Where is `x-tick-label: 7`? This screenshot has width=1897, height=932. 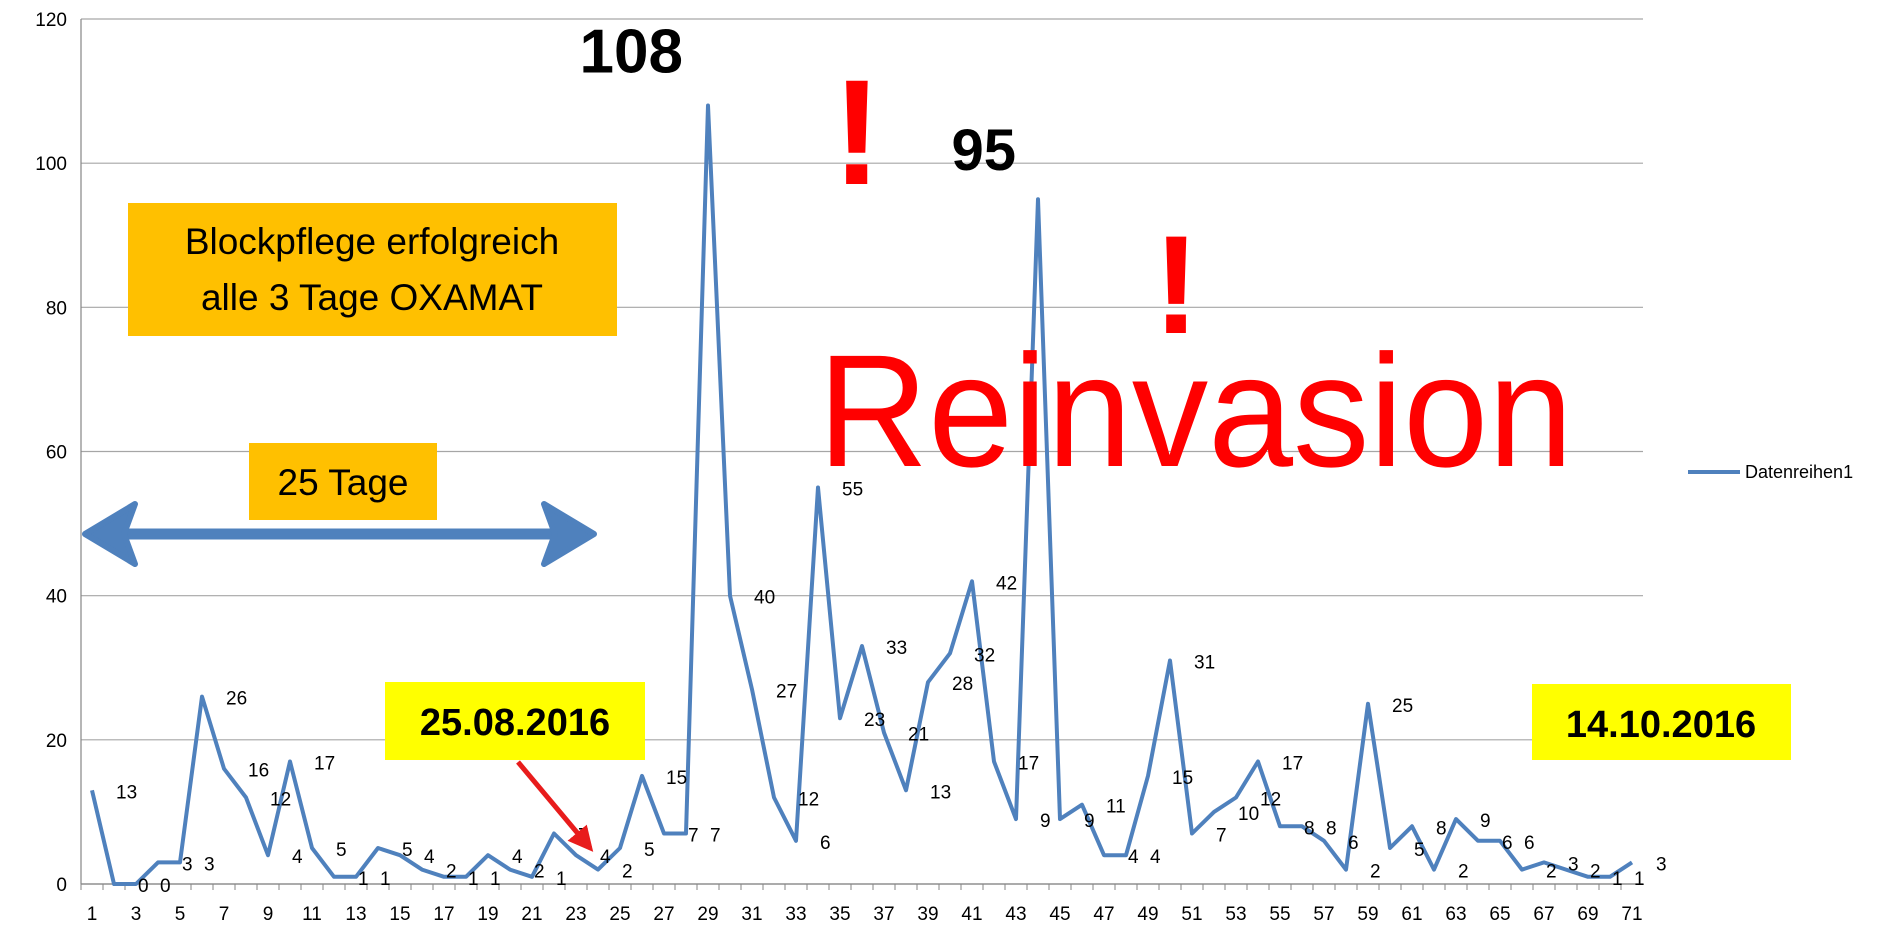 x-tick-label: 7 is located at coordinates (224, 914).